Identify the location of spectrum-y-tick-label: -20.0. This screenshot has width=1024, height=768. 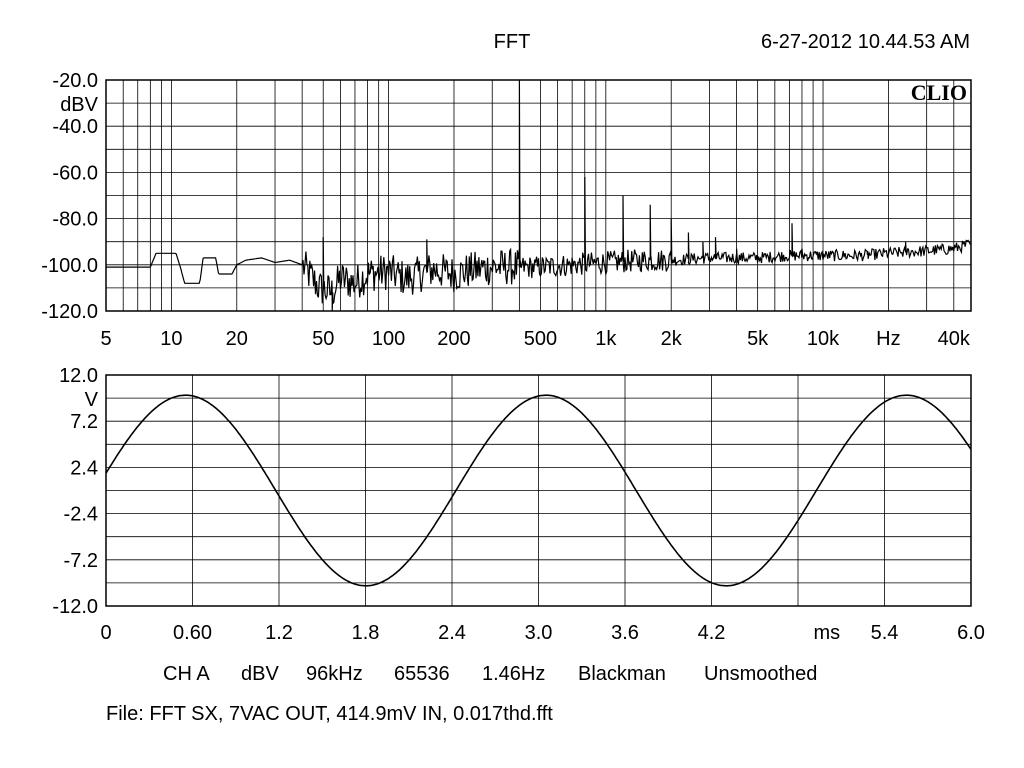
(75, 81).